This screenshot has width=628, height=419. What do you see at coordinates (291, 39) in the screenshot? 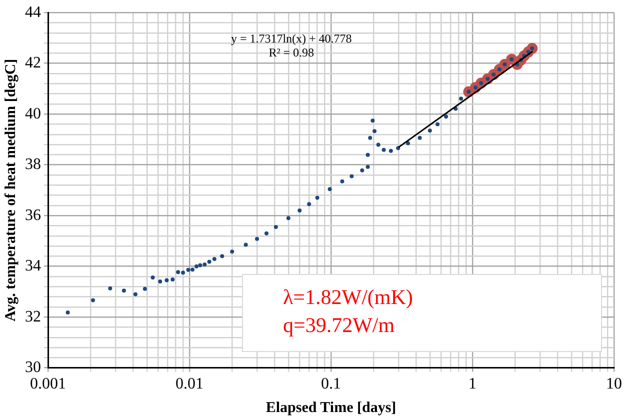
I see `annotation: y = 1.7317ln(x) + 40.778` at bounding box center [291, 39].